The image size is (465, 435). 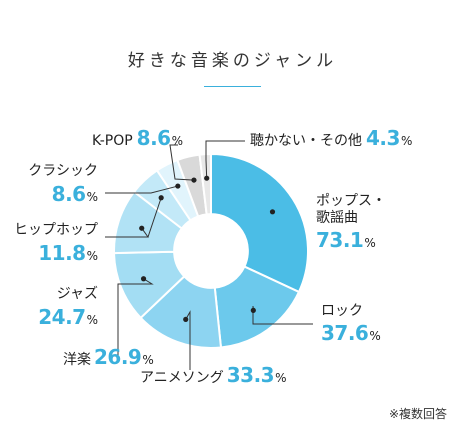 What do you see at coordinates (232, 61) in the screenshot?
I see `chart-title: 好きな音楽のジャンル` at bounding box center [232, 61].